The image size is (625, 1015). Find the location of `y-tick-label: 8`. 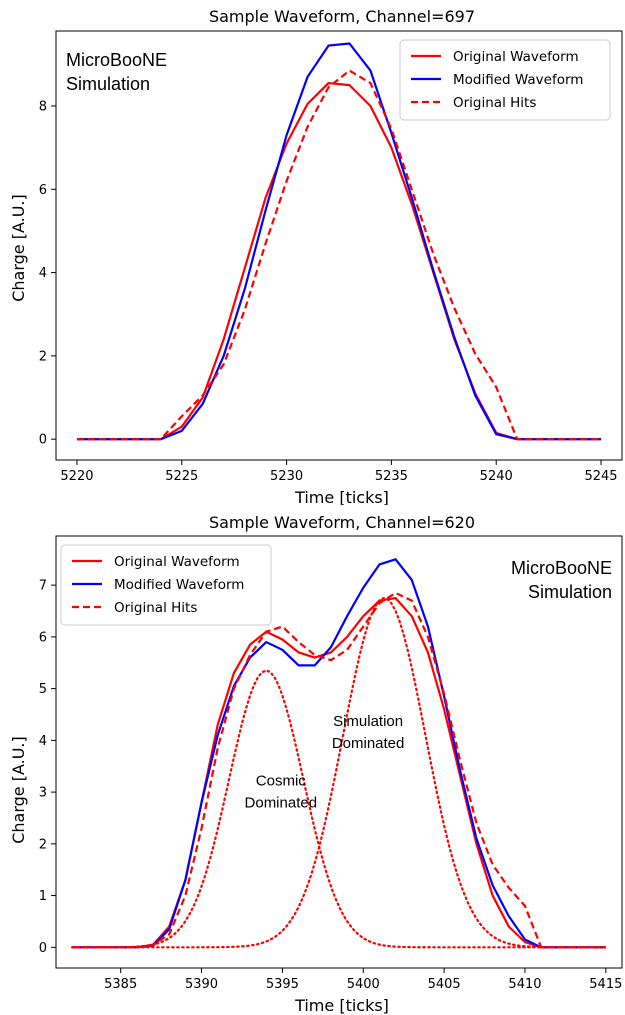

y-tick-label: 8 is located at coordinates (43, 106).